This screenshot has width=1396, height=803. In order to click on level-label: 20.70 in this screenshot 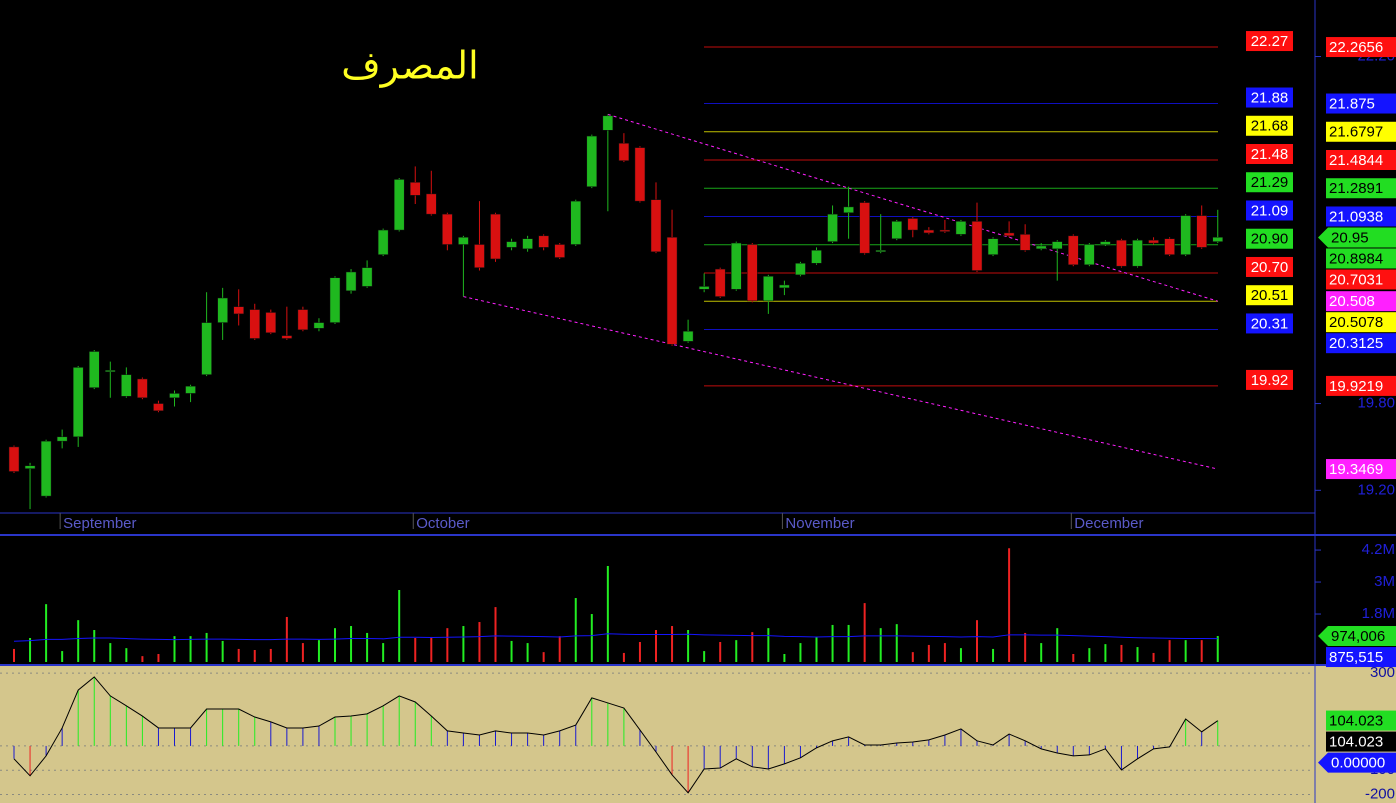, I will do `click(1270, 267)`.